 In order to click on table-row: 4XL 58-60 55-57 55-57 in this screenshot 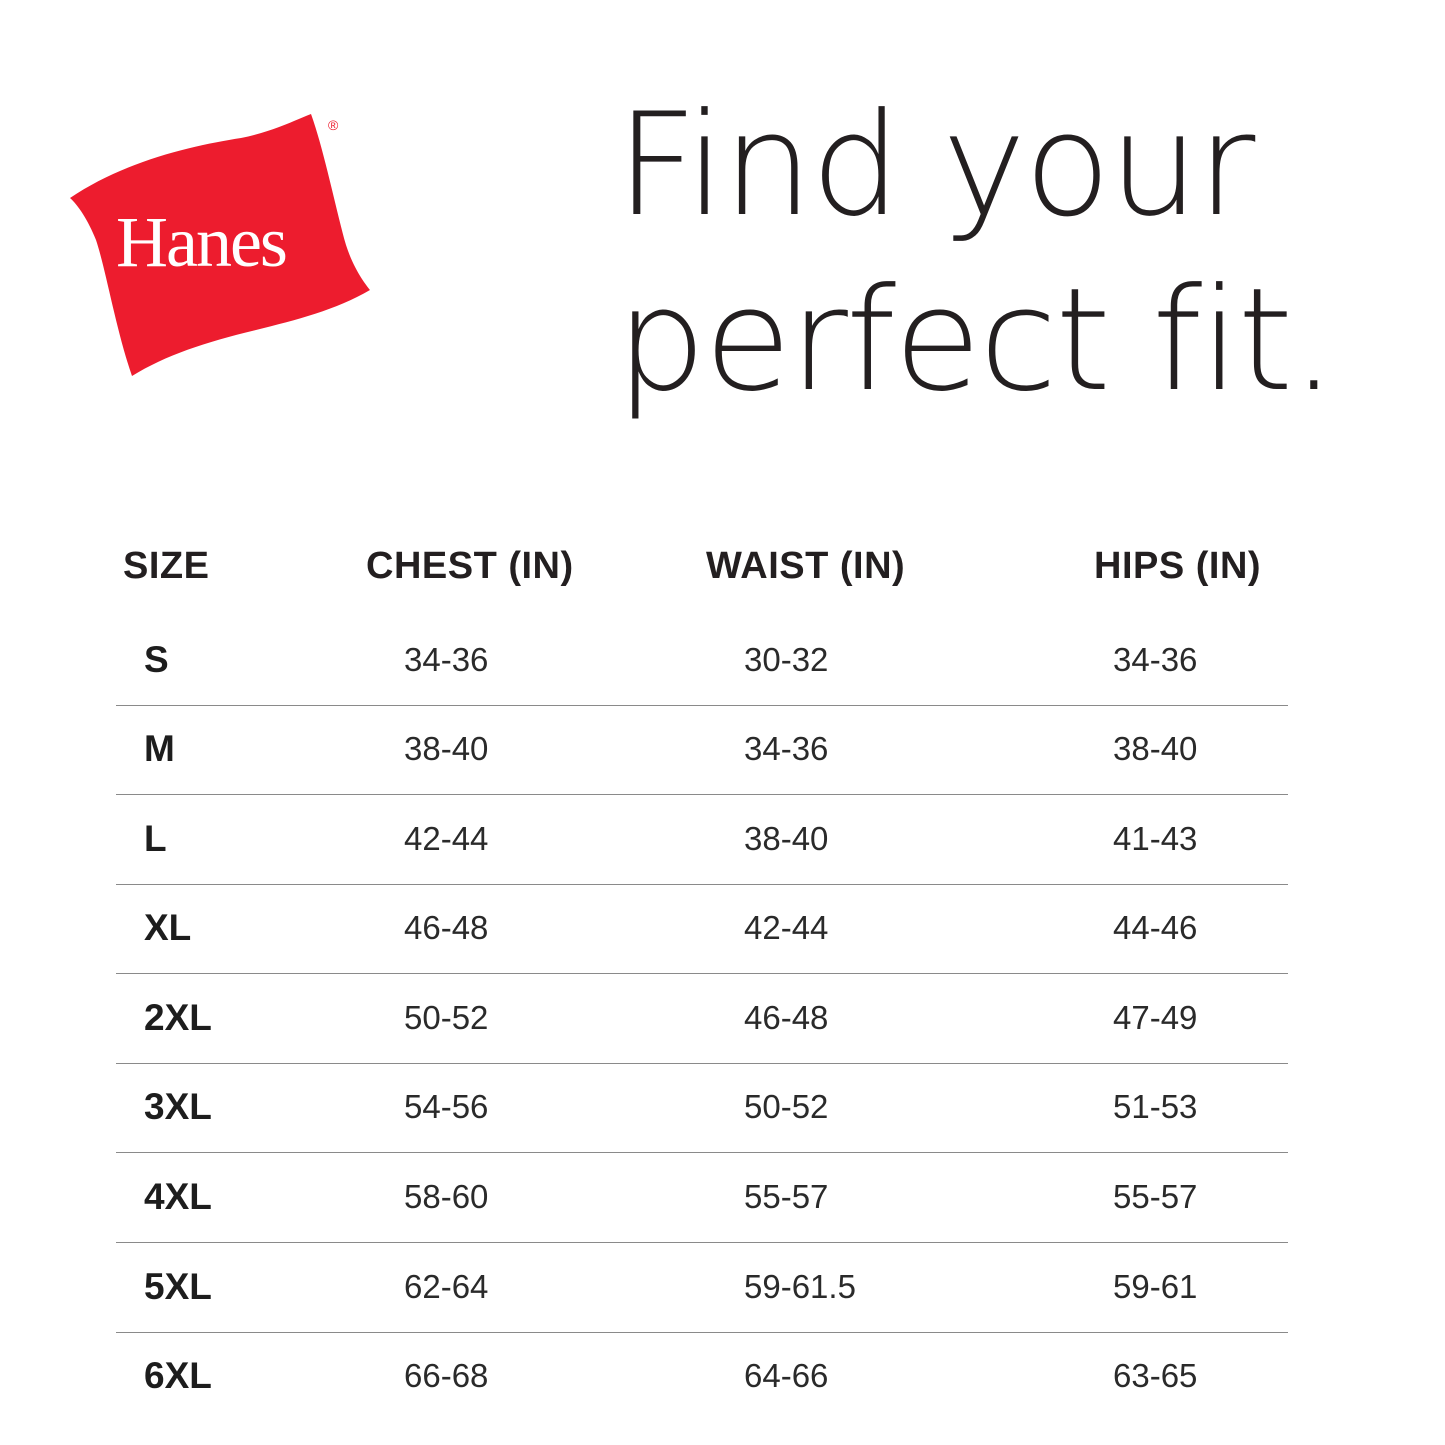, I will do `click(702, 1198)`.